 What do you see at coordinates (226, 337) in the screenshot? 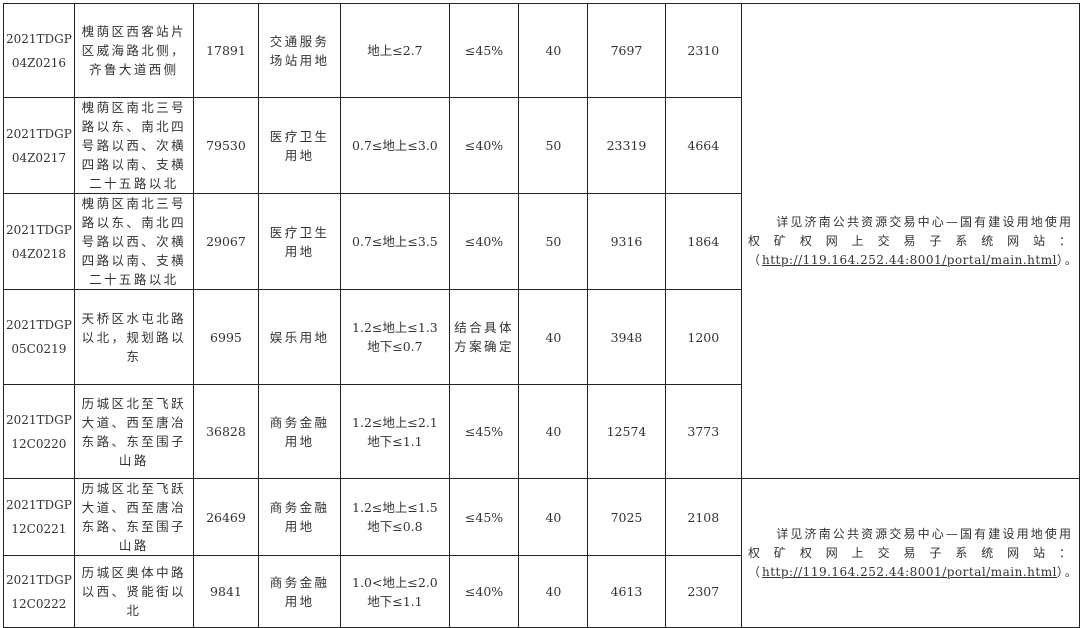
I see `area-cell: 6995` at bounding box center [226, 337].